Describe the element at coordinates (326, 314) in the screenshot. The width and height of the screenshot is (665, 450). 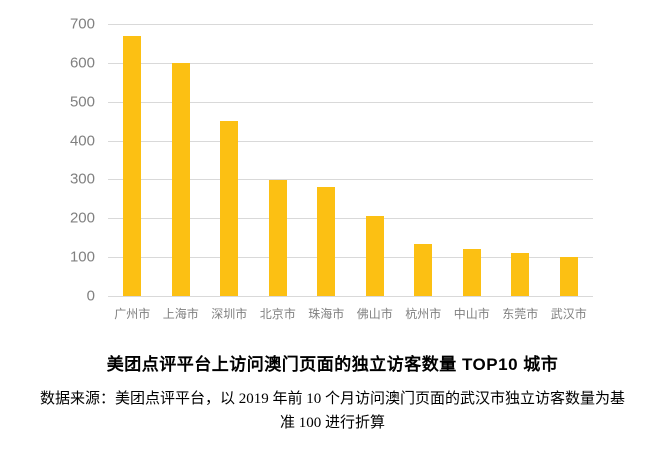
I see `x-tick-label: 珠海市` at that location.